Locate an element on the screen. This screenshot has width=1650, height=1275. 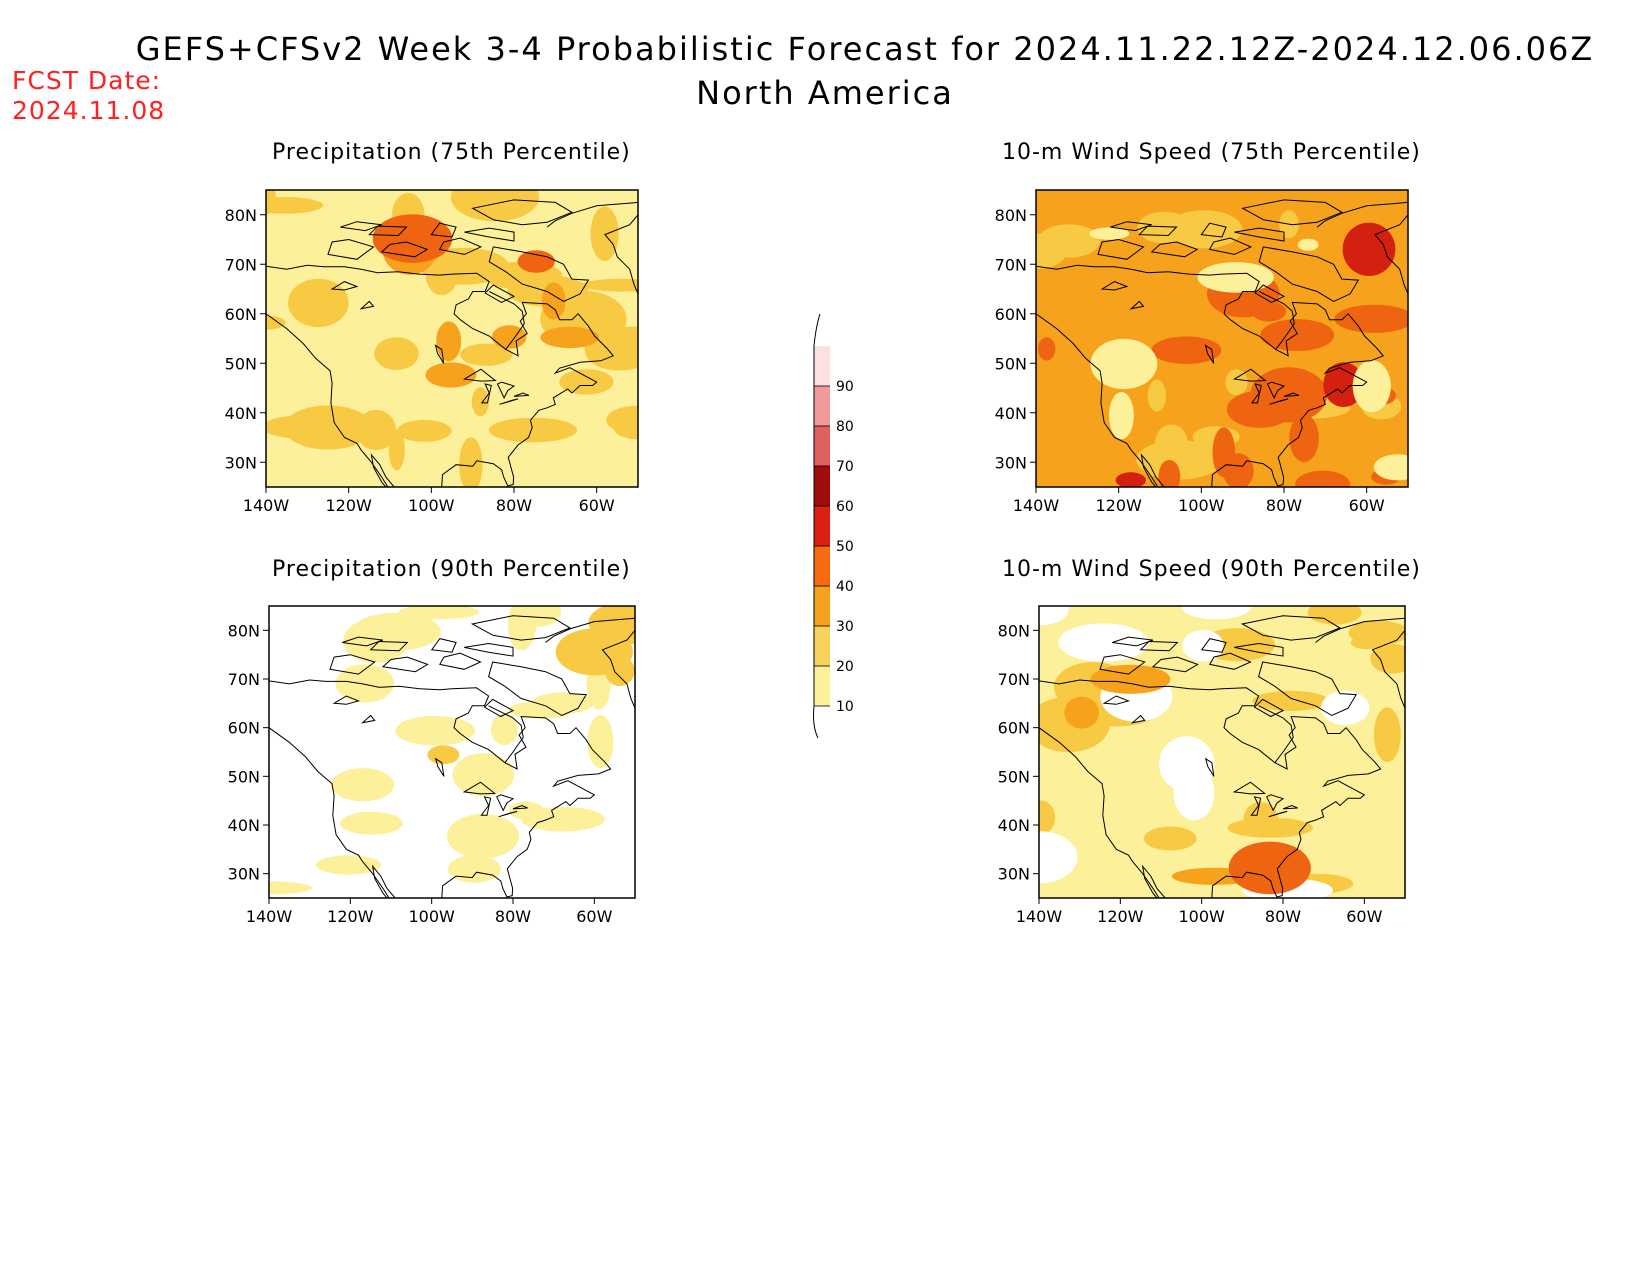
colorbar-label: 70 is located at coordinates (845, 467).